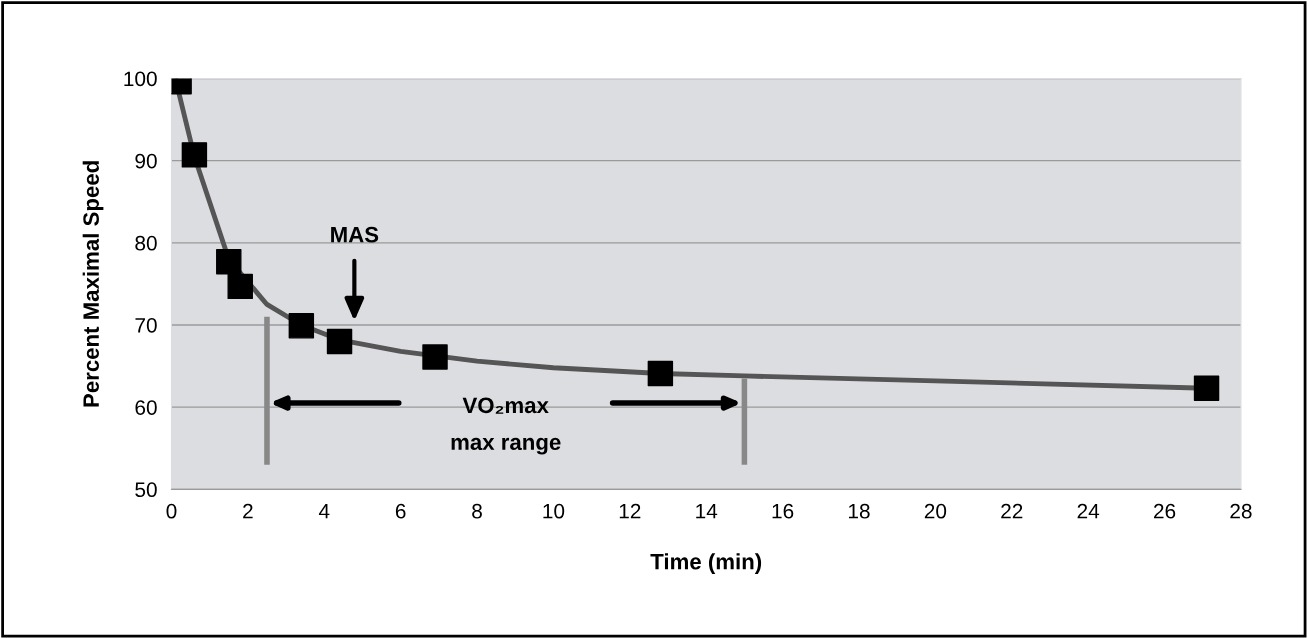 This screenshot has height=638, width=1309. What do you see at coordinates (1165, 511) in the screenshot?
I see `x-tick-label: 26` at bounding box center [1165, 511].